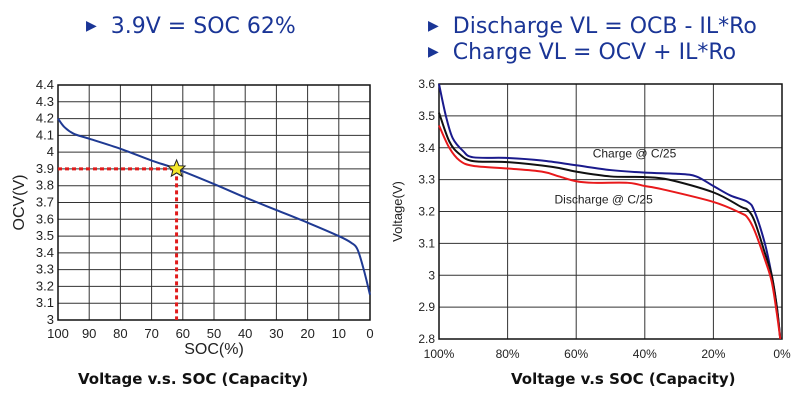  What do you see at coordinates (45, 185) in the screenshot?
I see `y-tick-label: 3.8` at bounding box center [45, 185].